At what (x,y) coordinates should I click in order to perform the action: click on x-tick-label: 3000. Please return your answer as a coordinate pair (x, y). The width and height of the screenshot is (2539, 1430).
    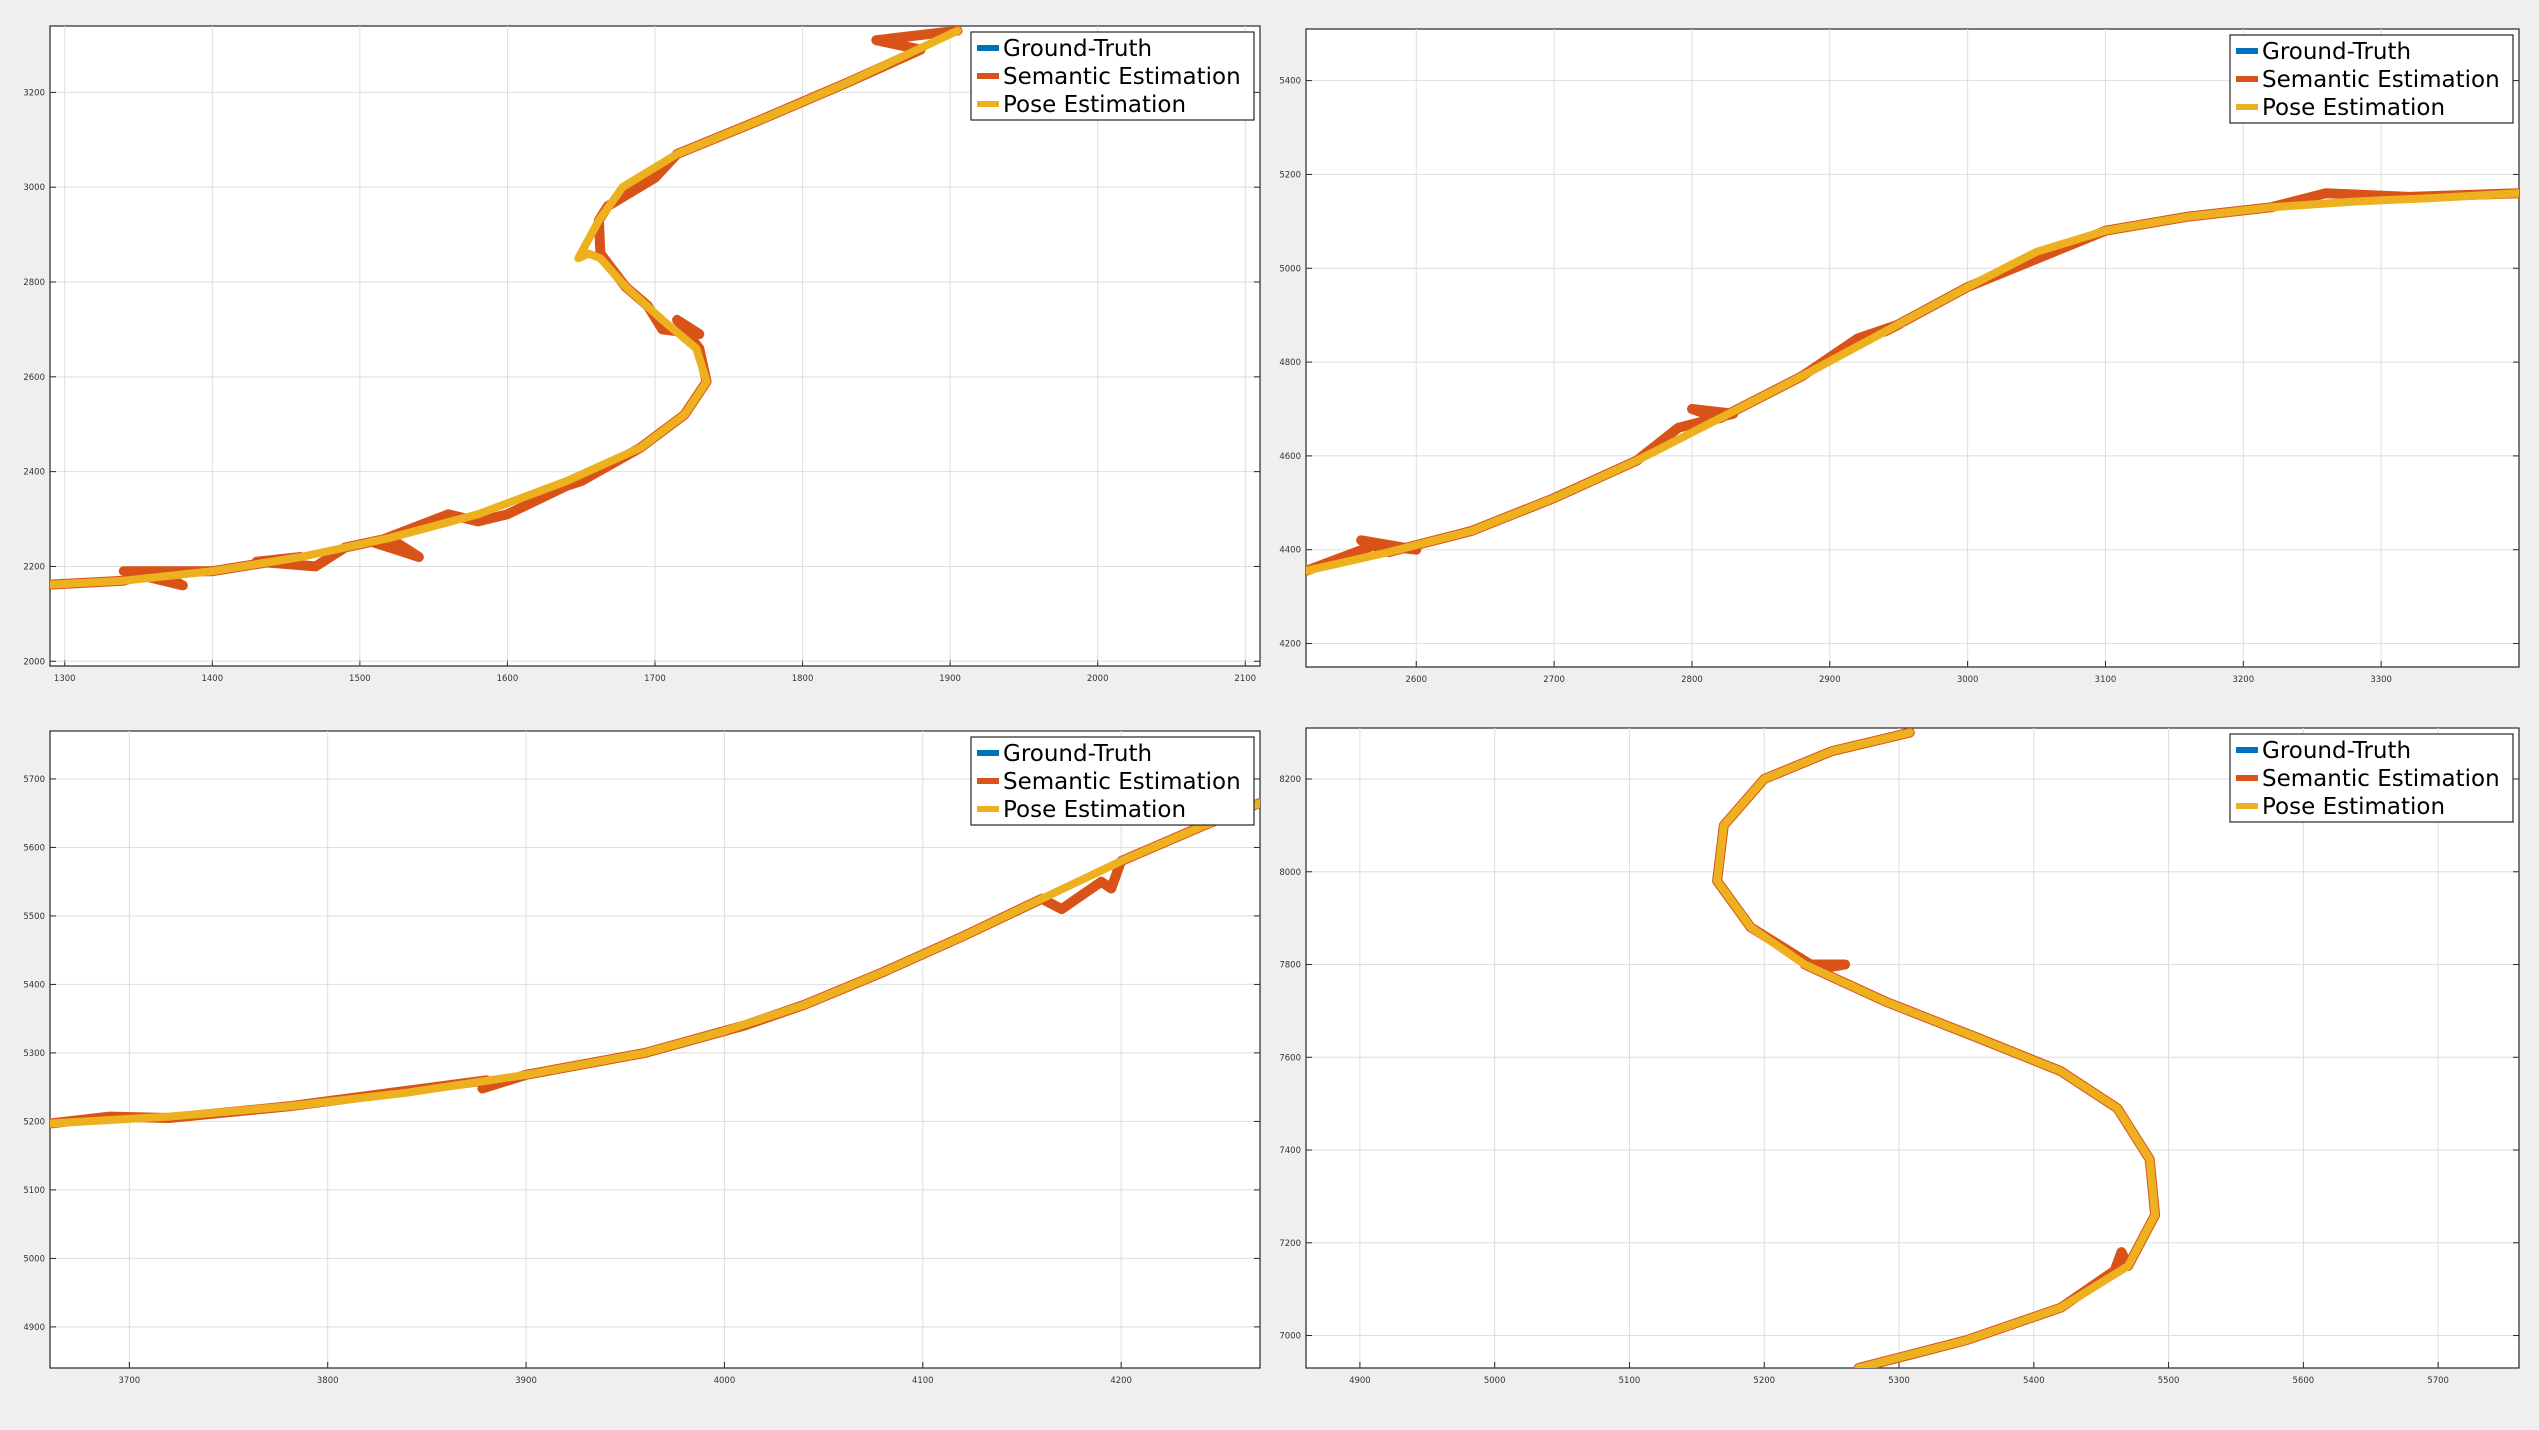
    Looking at the image, I should click on (1968, 680).